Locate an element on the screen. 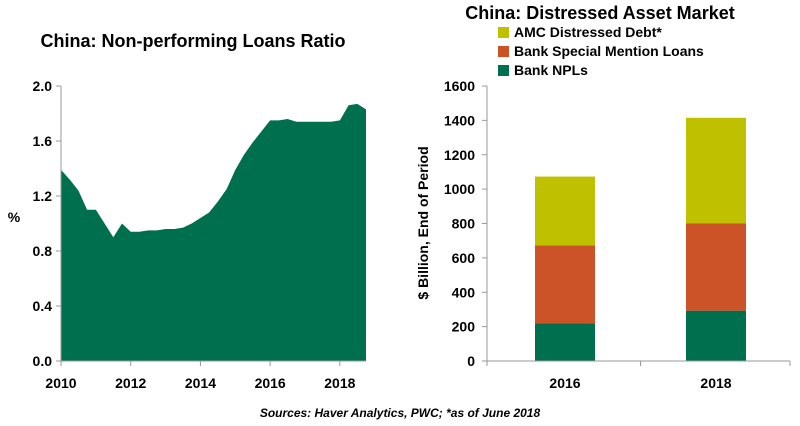  npl-y-tick-label: 1.2 is located at coordinates (43, 196).